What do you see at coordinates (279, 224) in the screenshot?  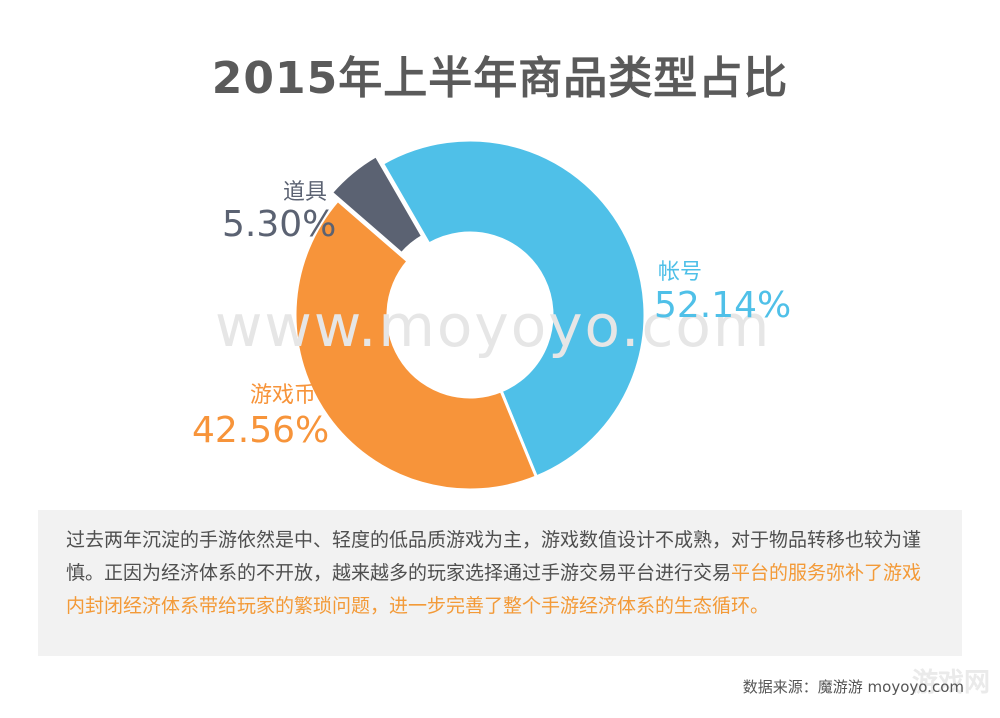 I see `label-items-percent: 5.30%` at bounding box center [279, 224].